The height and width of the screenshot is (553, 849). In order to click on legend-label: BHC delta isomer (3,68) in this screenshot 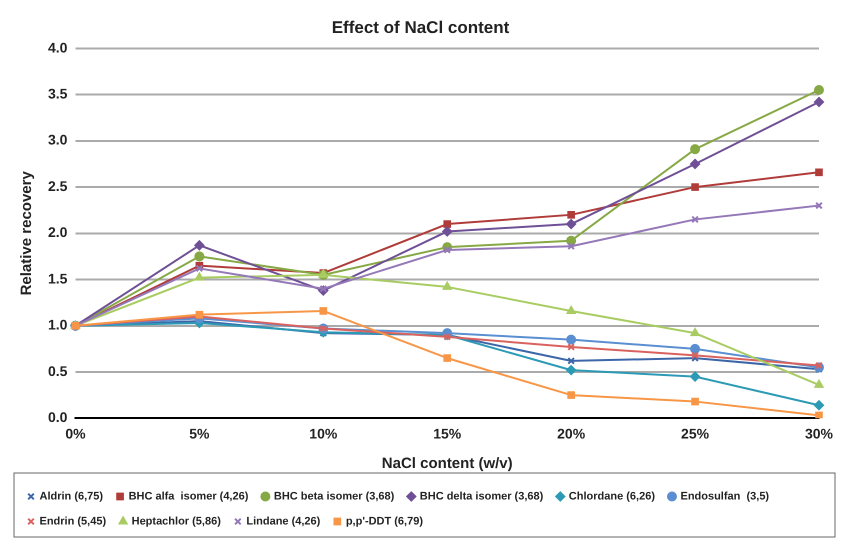, I will do `click(482, 496)`.